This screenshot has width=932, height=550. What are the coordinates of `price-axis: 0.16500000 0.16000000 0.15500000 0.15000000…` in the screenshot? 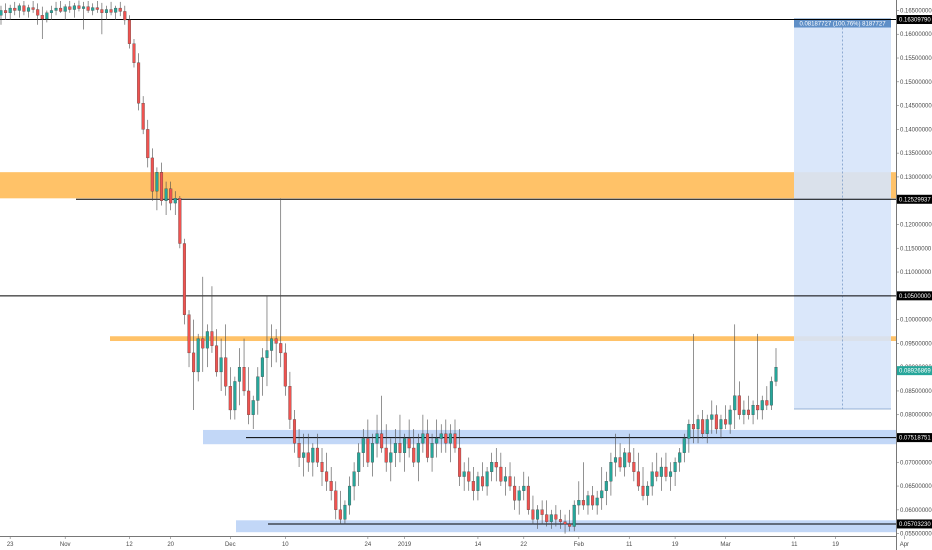 It's located at (914, 273).